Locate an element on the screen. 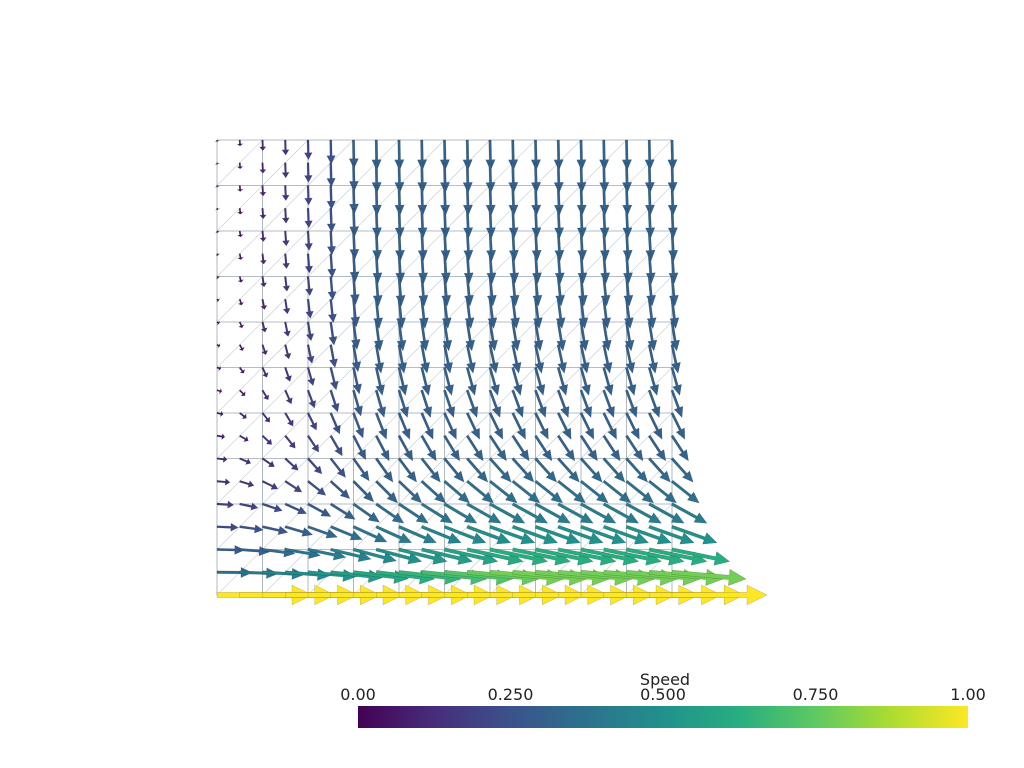 Image resolution: width=1024 pixels, height=768 pixels. mesh-diagonal is located at coordinates (285, 162).